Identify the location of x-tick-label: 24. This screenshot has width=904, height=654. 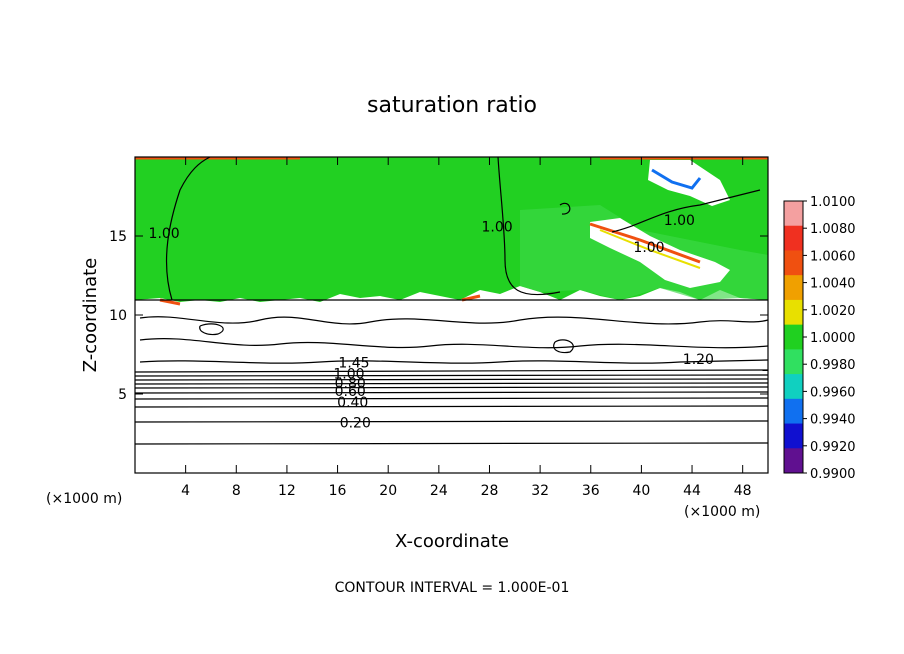
(439, 491).